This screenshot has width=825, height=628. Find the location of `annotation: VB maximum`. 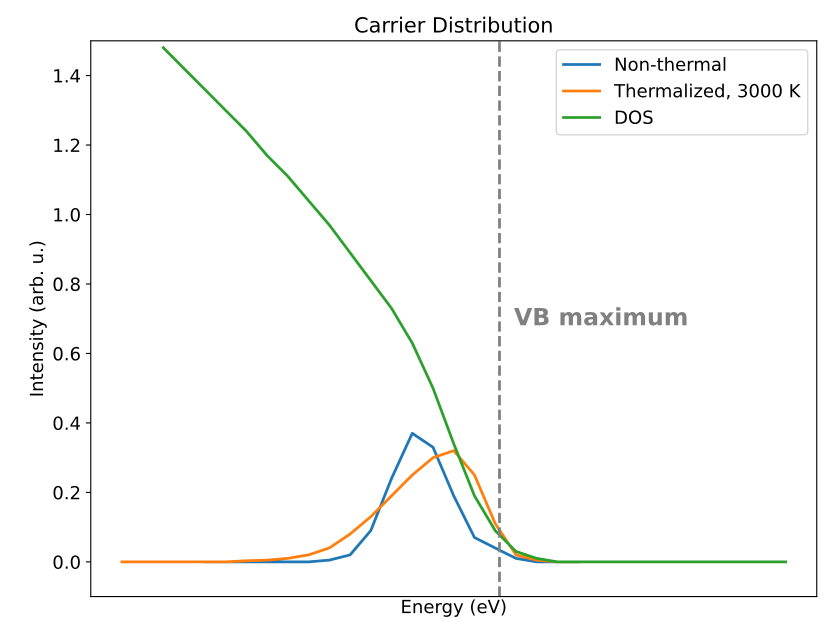

annotation: VB maximum is located at coordinates (600, 316).